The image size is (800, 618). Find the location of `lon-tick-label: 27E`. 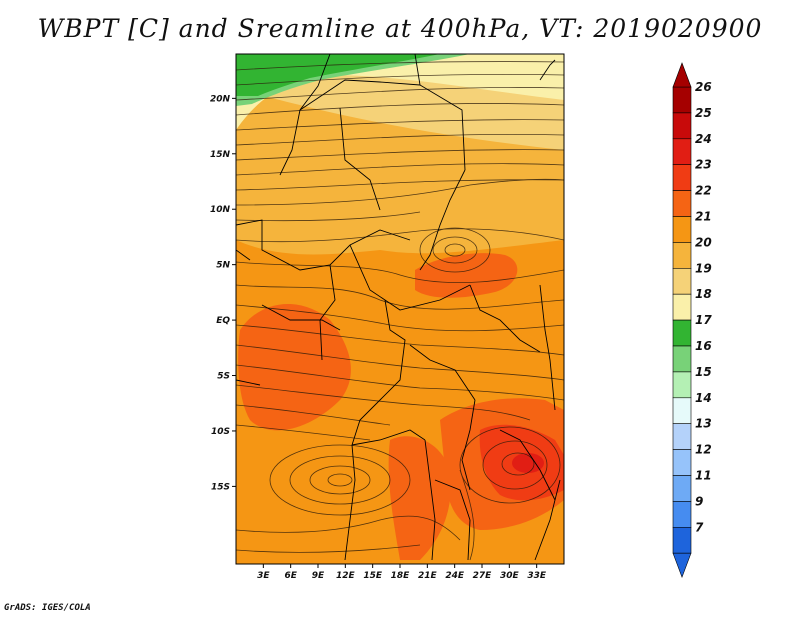

lon-tick-label: 27E is located at coordinates (483, 576).